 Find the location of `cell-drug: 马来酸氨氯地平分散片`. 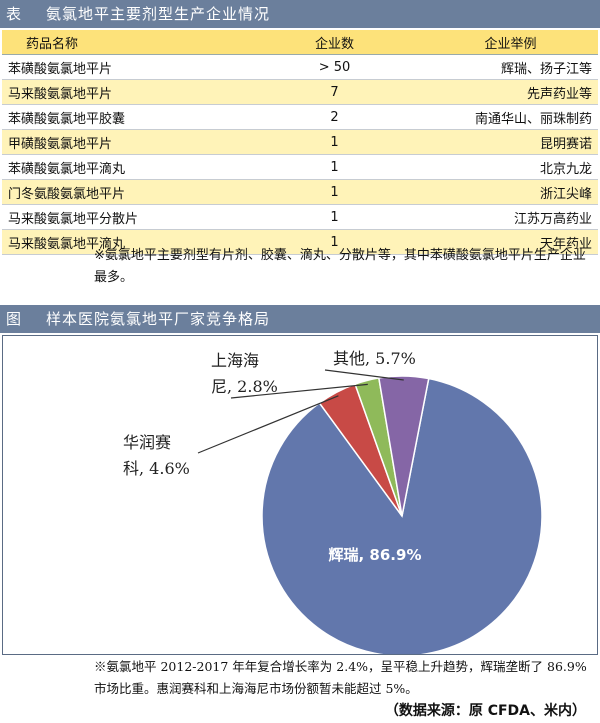

cell-drug: 马来酸氨氯地平分散片 is located at coordinates (124, 217).